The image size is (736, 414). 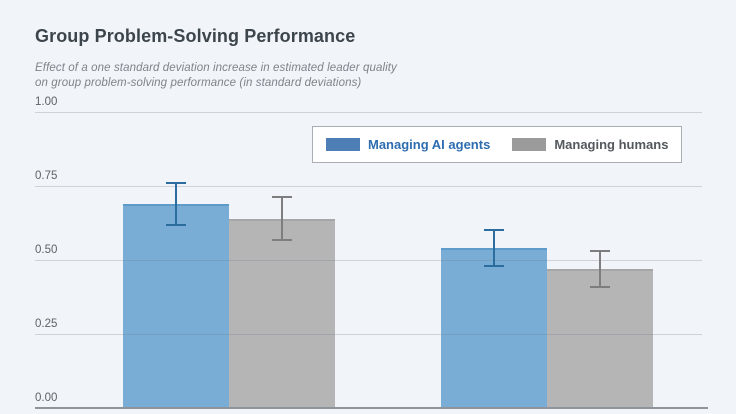 What do you see at coordinates (46, 102) in the screenshot?
I see `y-tick-label-1.00: 1.00` at bounding box center [46, 102].